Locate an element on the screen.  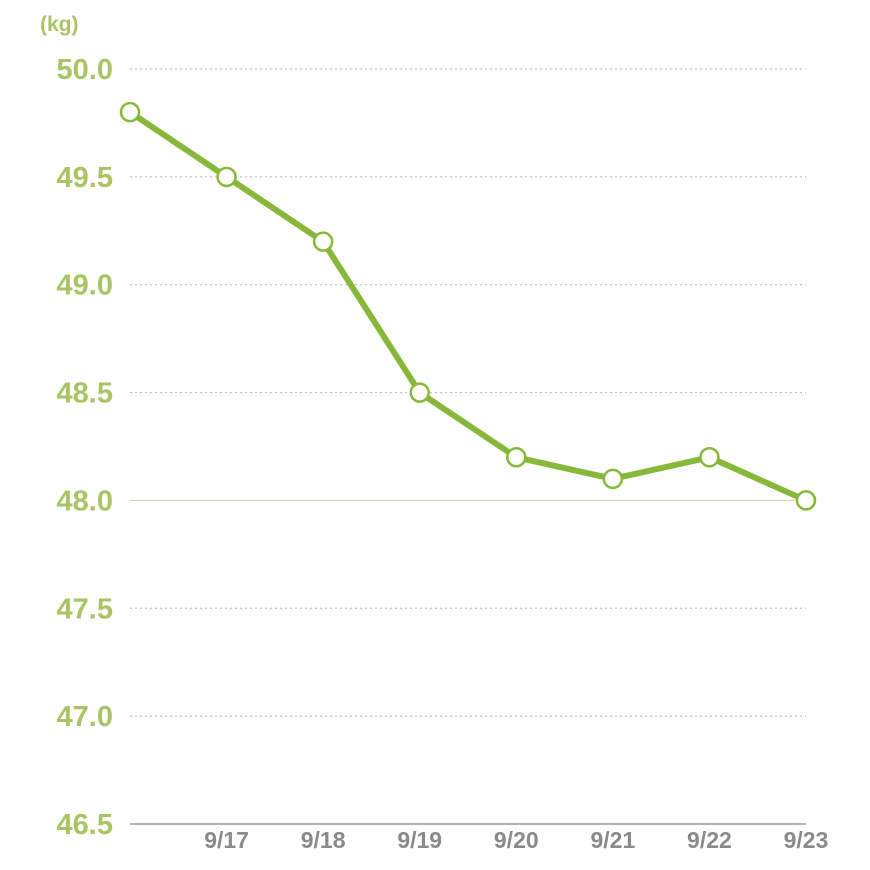
x-tick-label: 9/19 is located at coordinates (419, 840).